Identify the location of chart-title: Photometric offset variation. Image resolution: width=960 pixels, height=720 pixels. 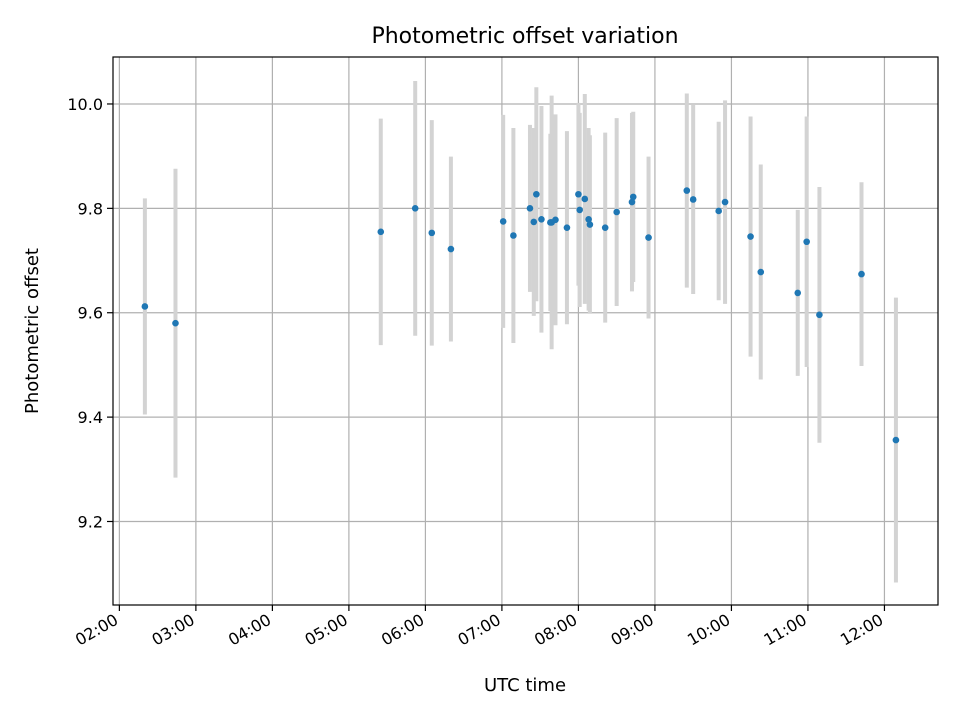
(524, 36).